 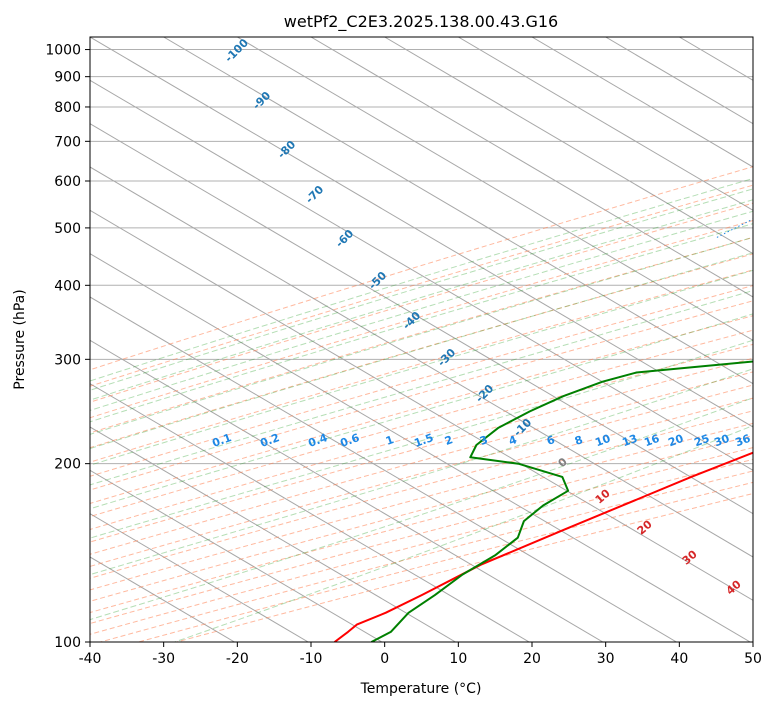 I want to click on x-tick-label: 10, so click(x=458, y=659).